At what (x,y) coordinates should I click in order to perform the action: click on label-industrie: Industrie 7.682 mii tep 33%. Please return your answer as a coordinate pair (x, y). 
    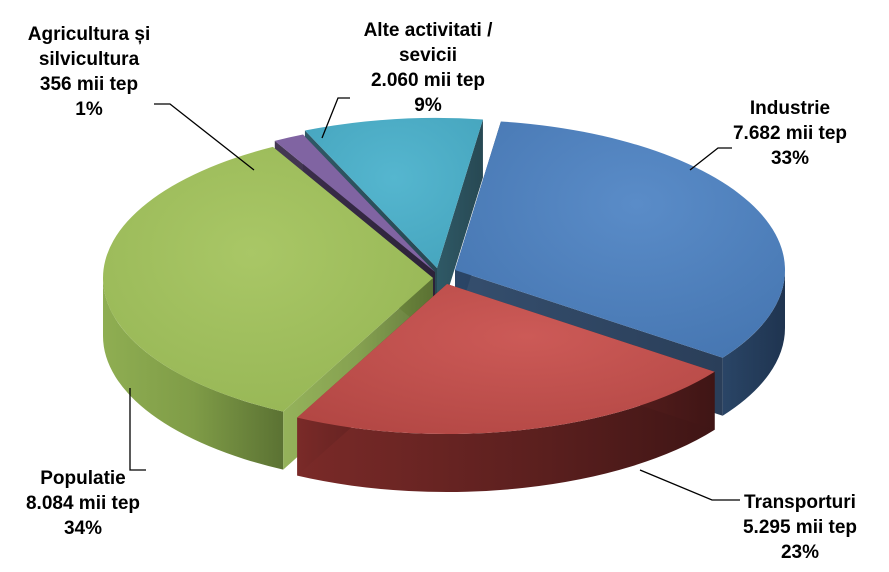
    Looking at the image, I should click on (790, 133).